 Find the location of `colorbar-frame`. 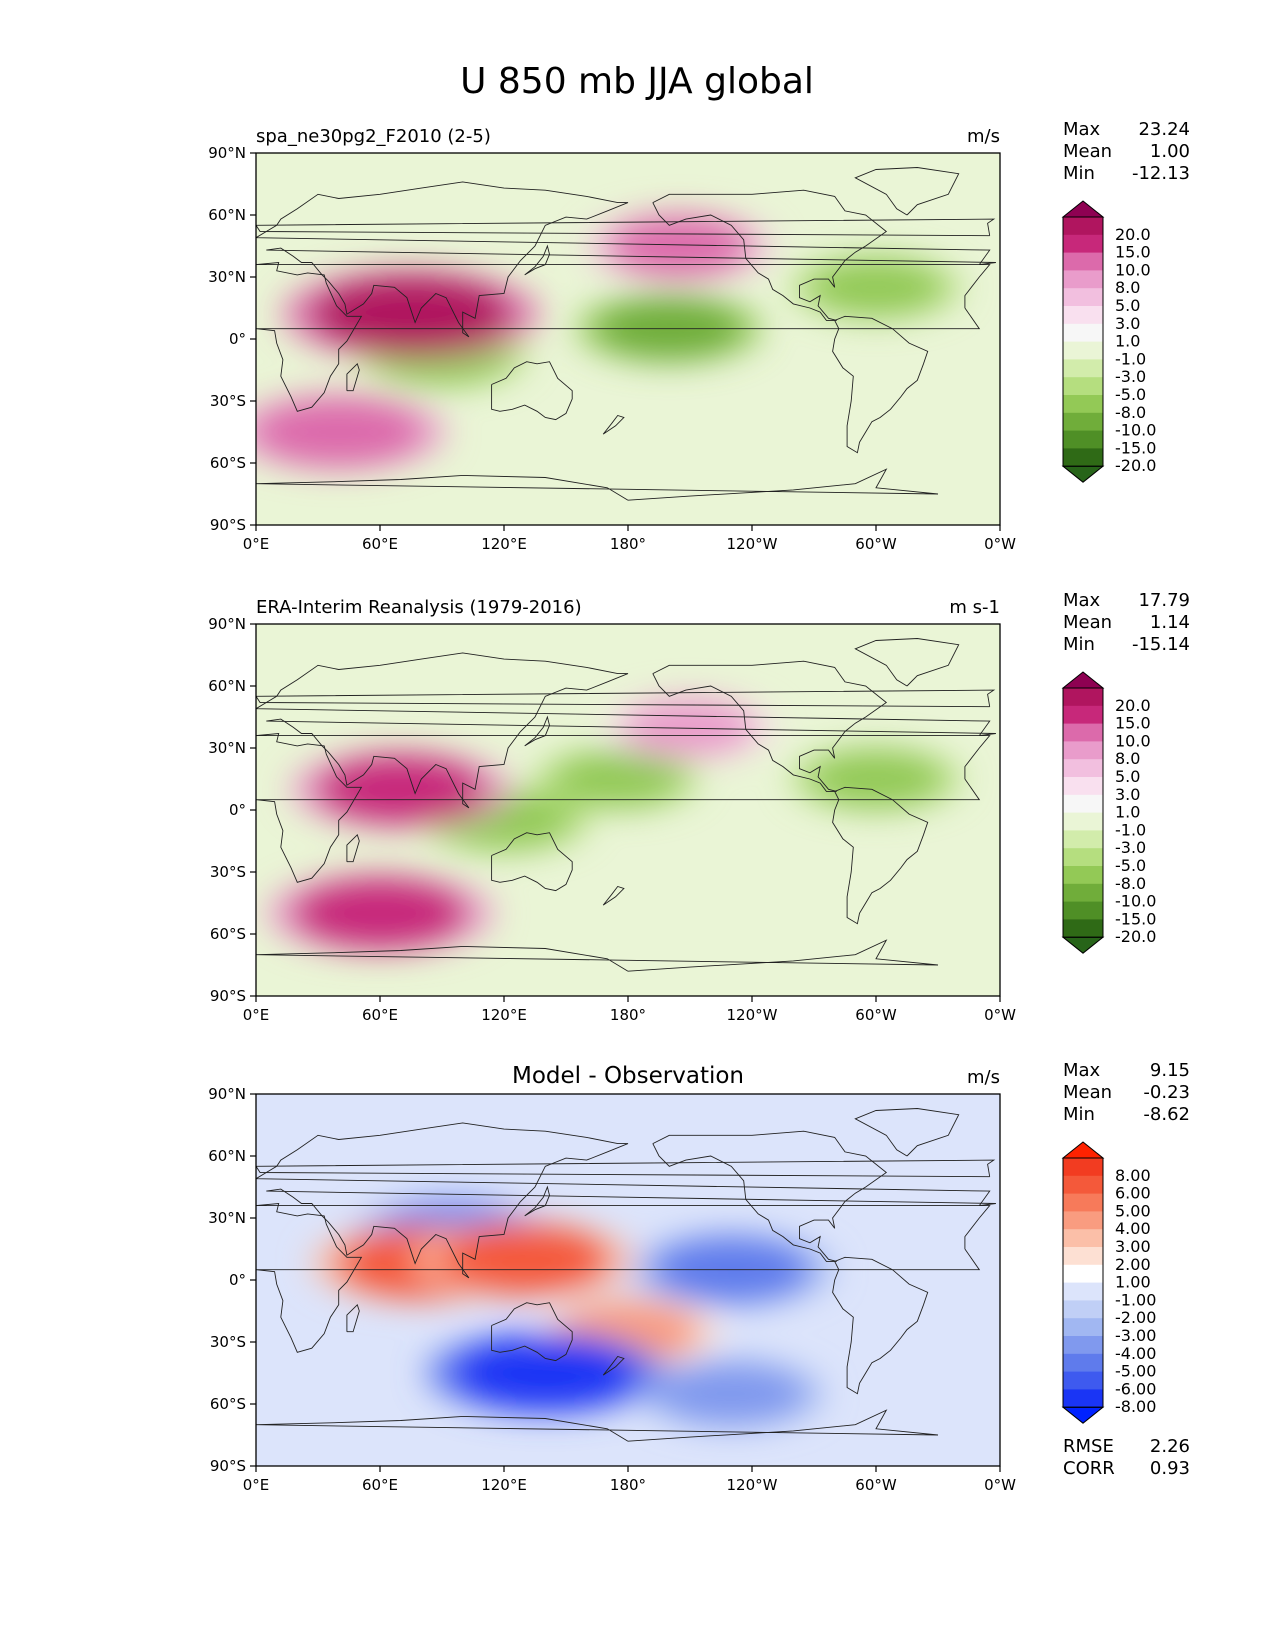

colorbar-frame is located at coordinates (1083, 1282).